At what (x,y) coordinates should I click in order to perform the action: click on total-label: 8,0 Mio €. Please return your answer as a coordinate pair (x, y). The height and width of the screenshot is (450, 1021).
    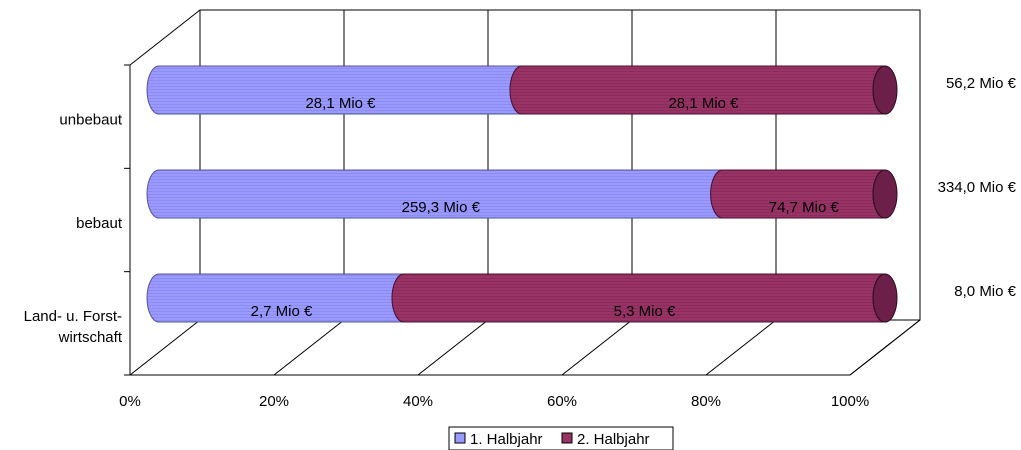
    Looking at the image, I should click on (985, 291).